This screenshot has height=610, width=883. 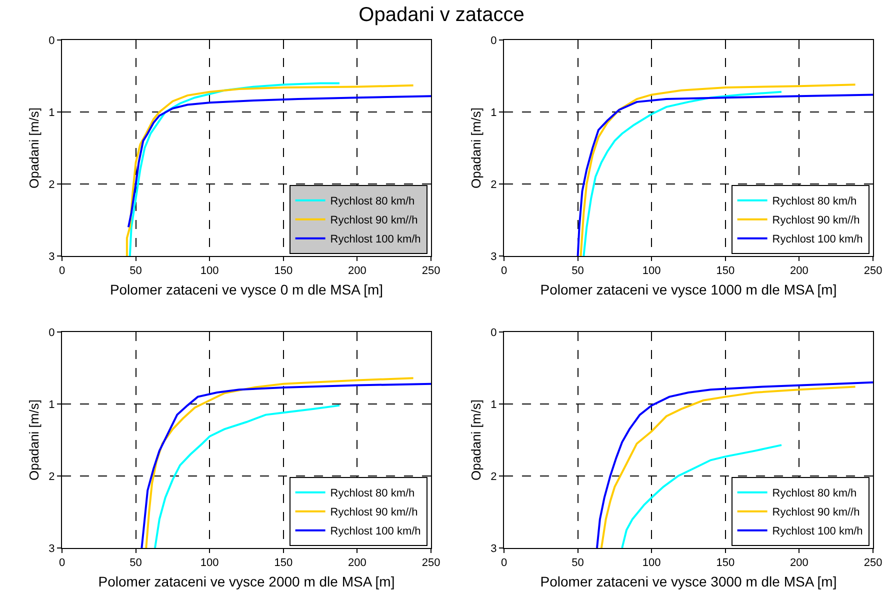 I want to click on x-axis-title: Polomer zataceni ve vysce 1000 m dle MSA [m], so click(x=688, y=290).